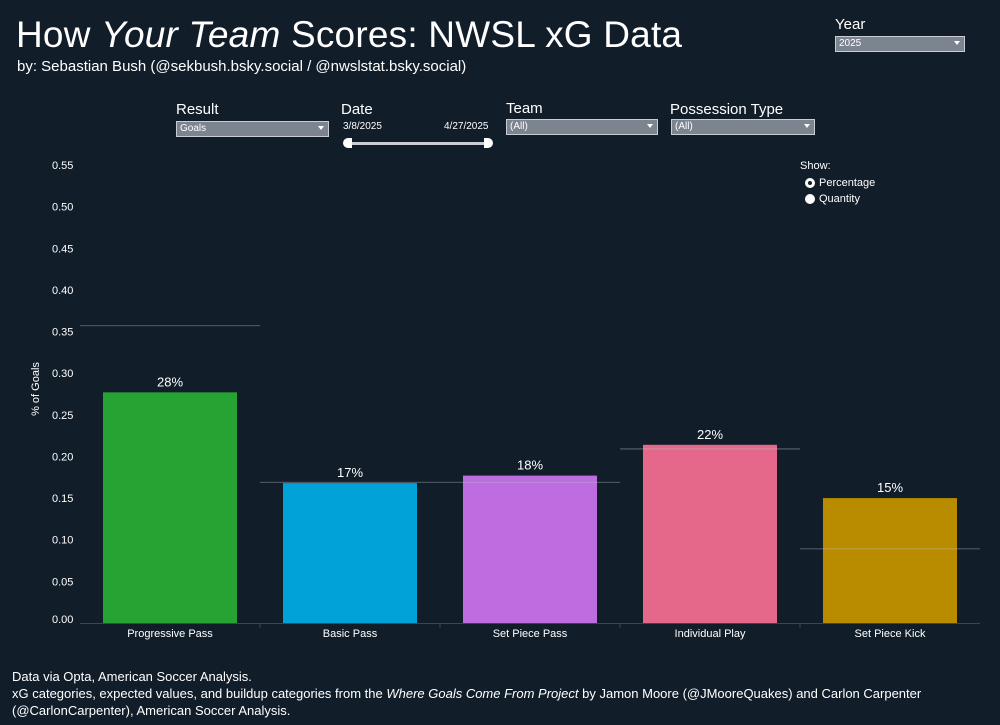 This screenshot has width=1000, height=725. Describe the element at coordinates (832, 199) in the screenshot. I see `show-option-quantity: Quantity` at that location.